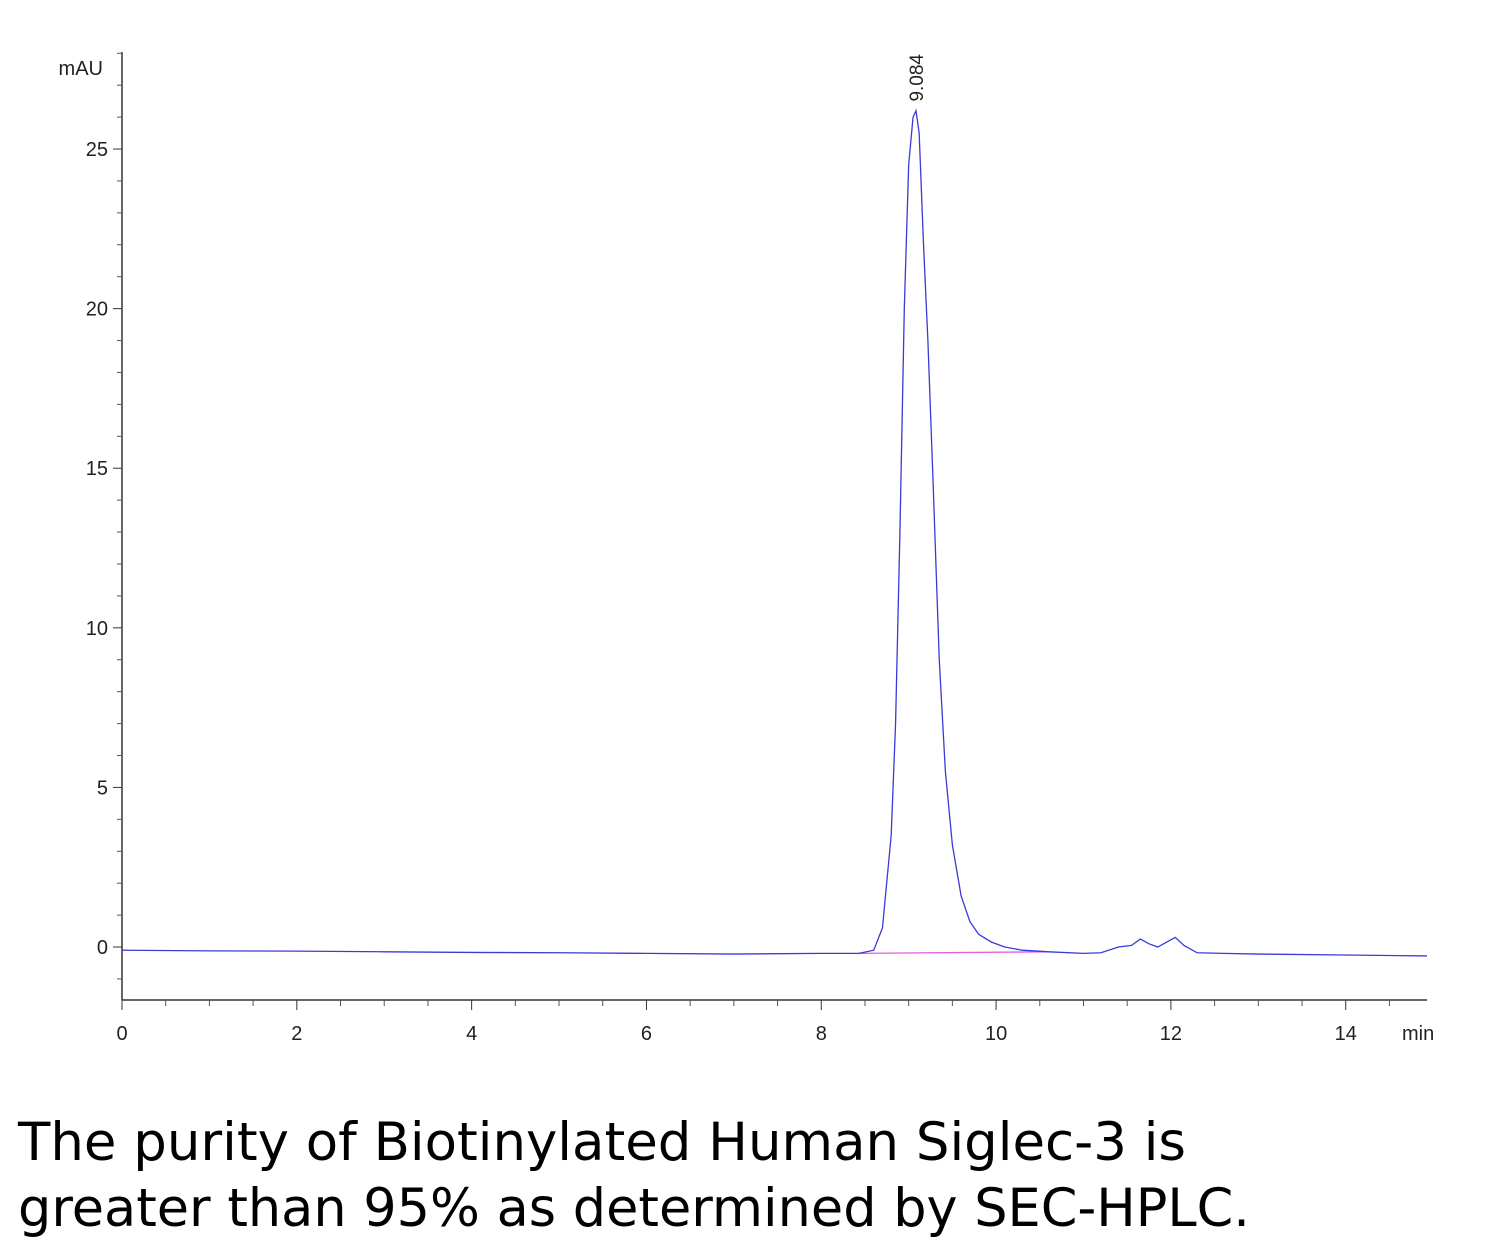  What do you see at coordinates (97, 629) in the screenshot?
I see `y-tick-label: 10` at bounding box center [97, 629].